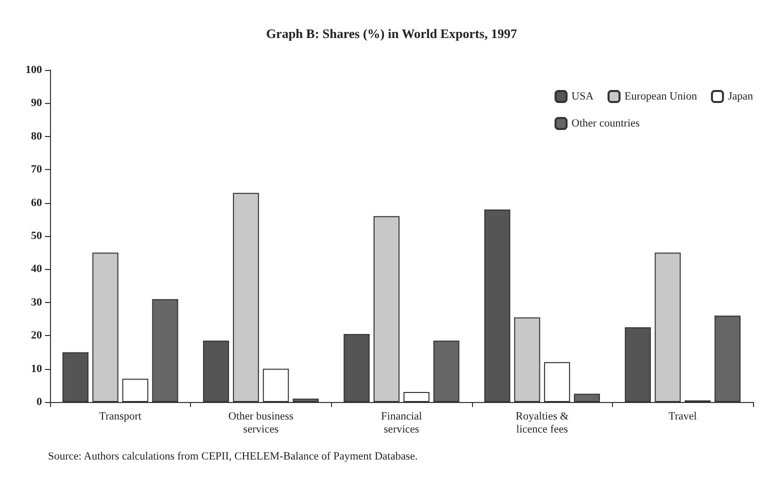 Image resolution: width=783 pixels, height=484 pixels. Describe the element at coordinates (741, 96) in the screenshot. I see `legend-label: Japan` at that location.